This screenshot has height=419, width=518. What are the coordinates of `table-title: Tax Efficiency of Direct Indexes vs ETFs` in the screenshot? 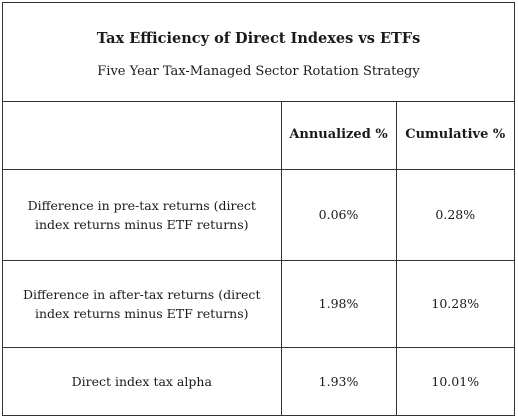 It's located at (258, 38).